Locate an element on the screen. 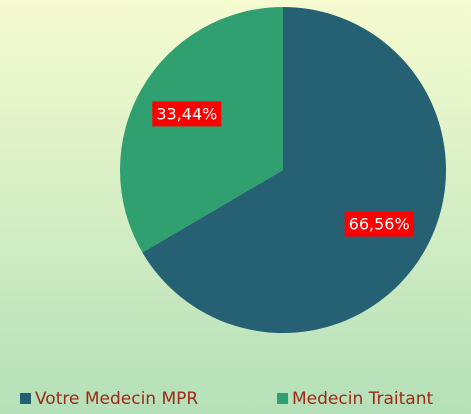  legend-label: Medecin Traitant is located at coordinates (362, 399).